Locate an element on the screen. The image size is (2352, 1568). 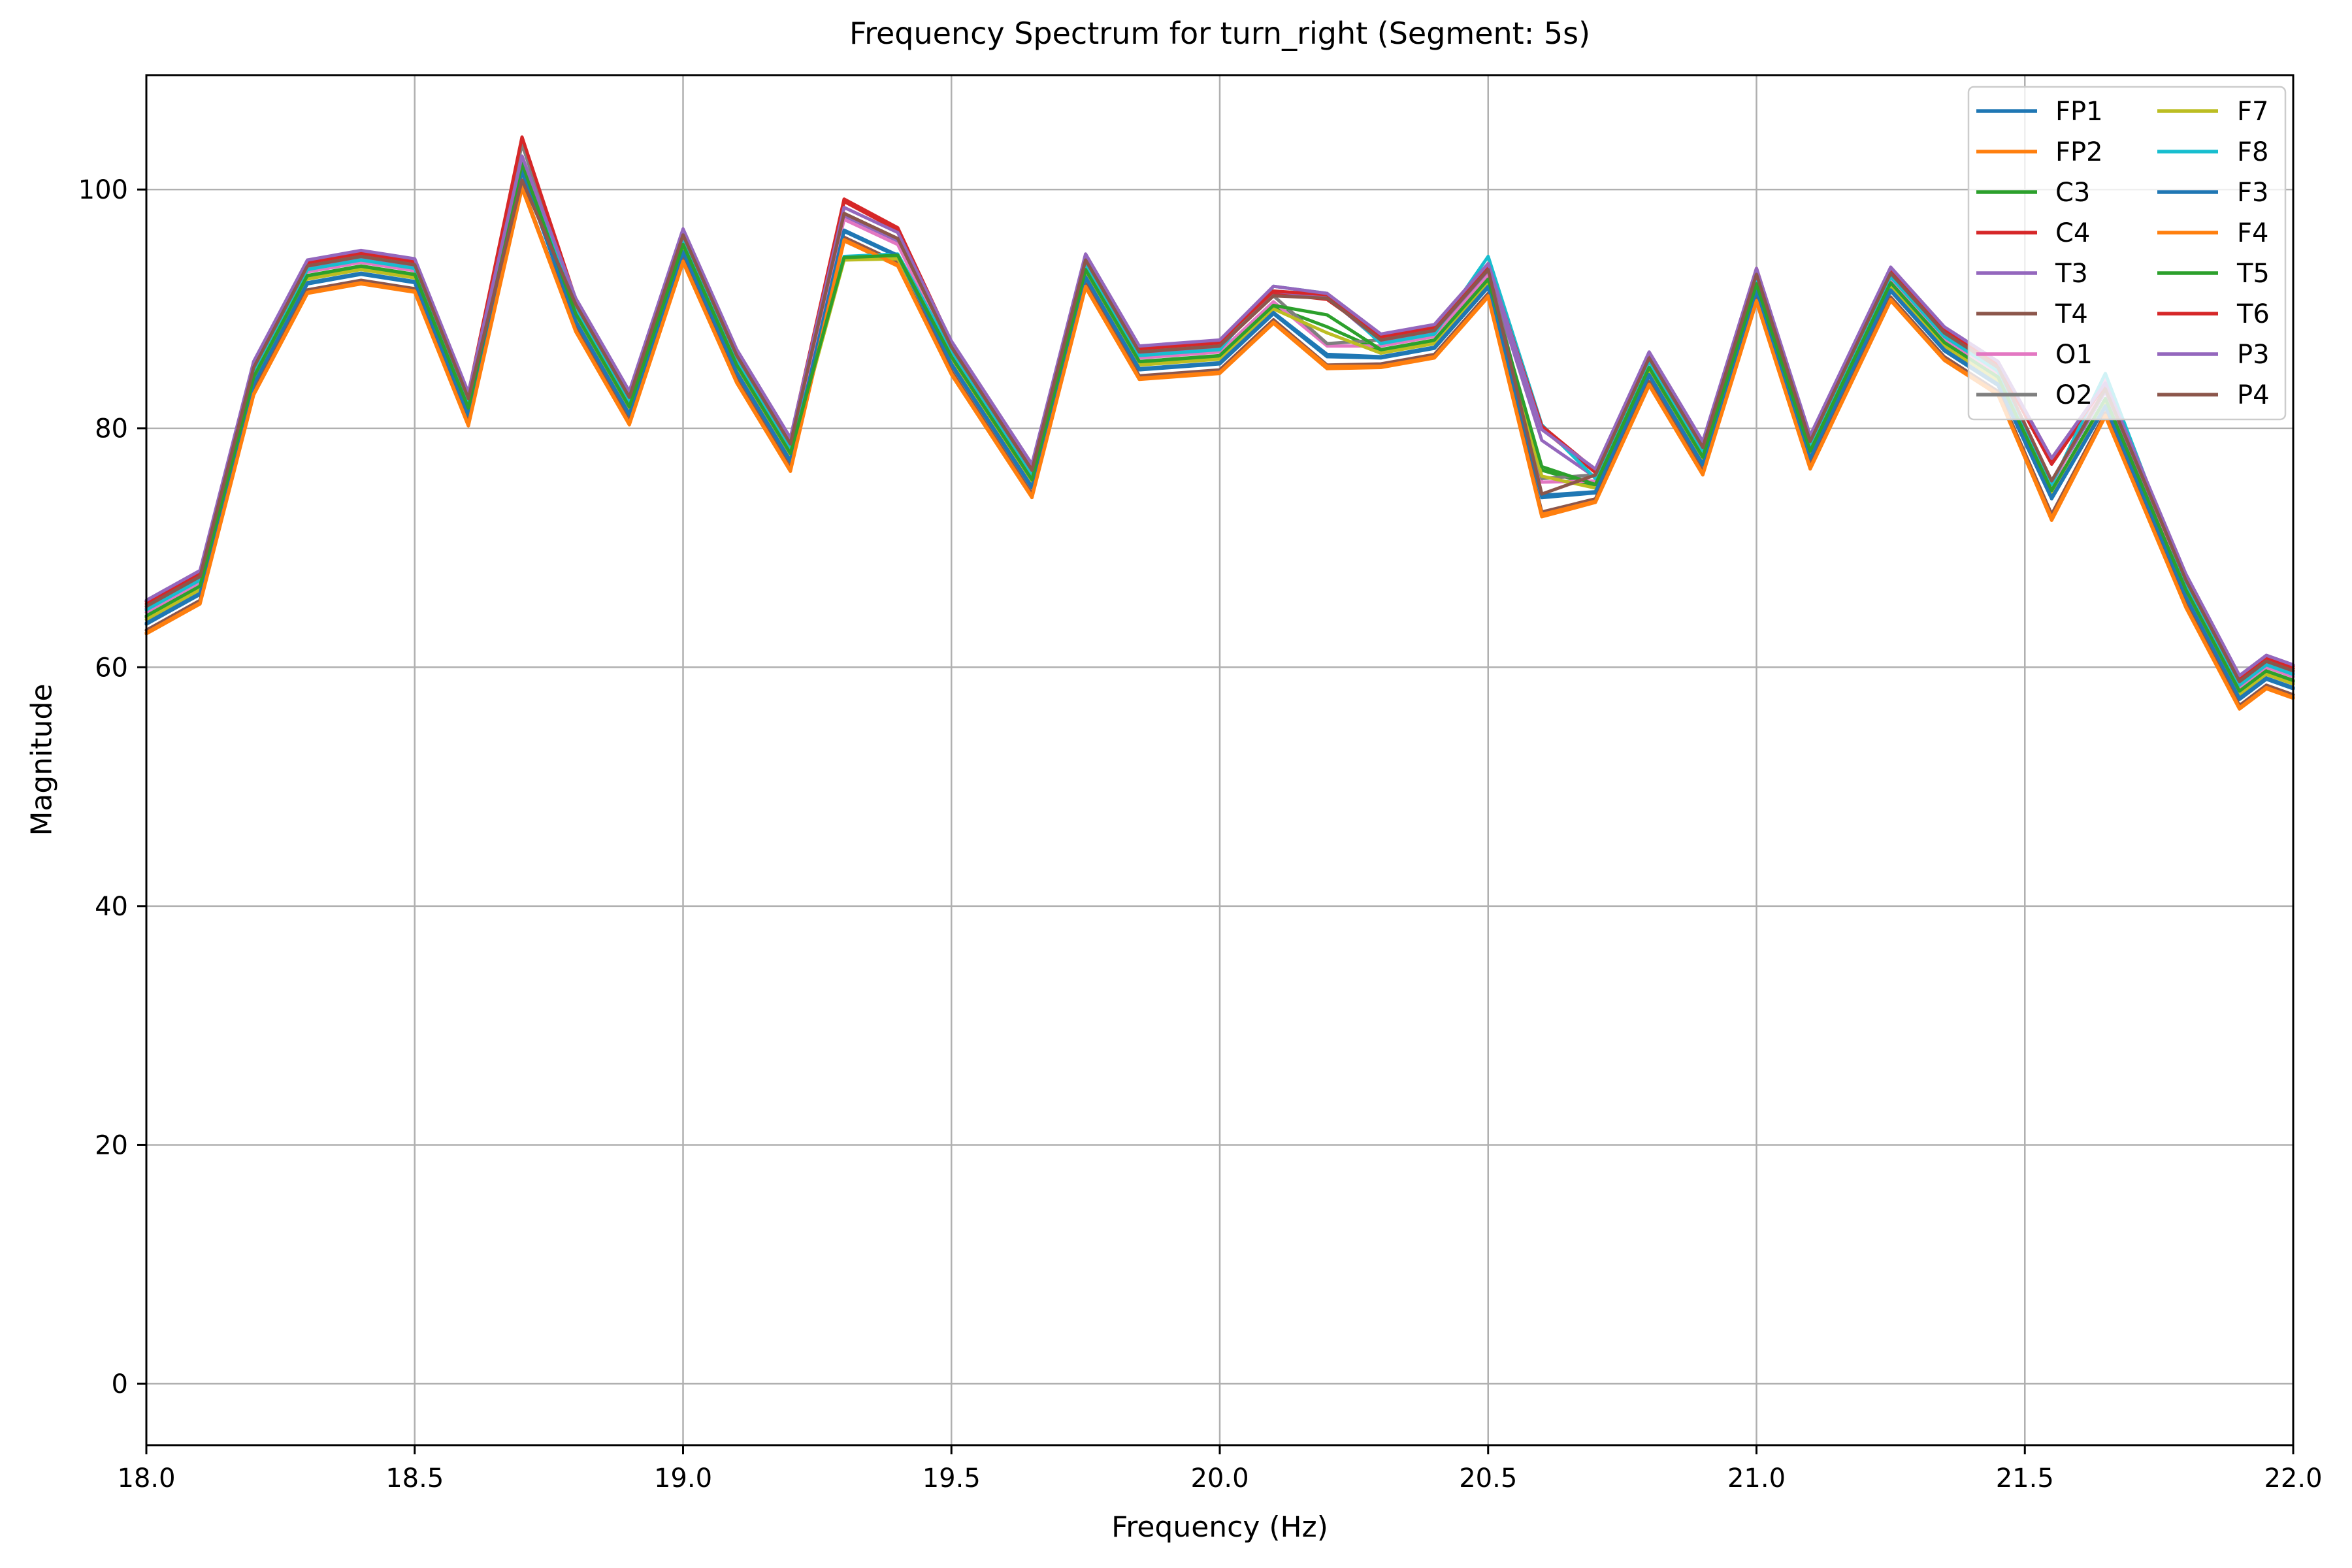
x-tick-label: 22.0 is located at coordinates (2293, 1478).